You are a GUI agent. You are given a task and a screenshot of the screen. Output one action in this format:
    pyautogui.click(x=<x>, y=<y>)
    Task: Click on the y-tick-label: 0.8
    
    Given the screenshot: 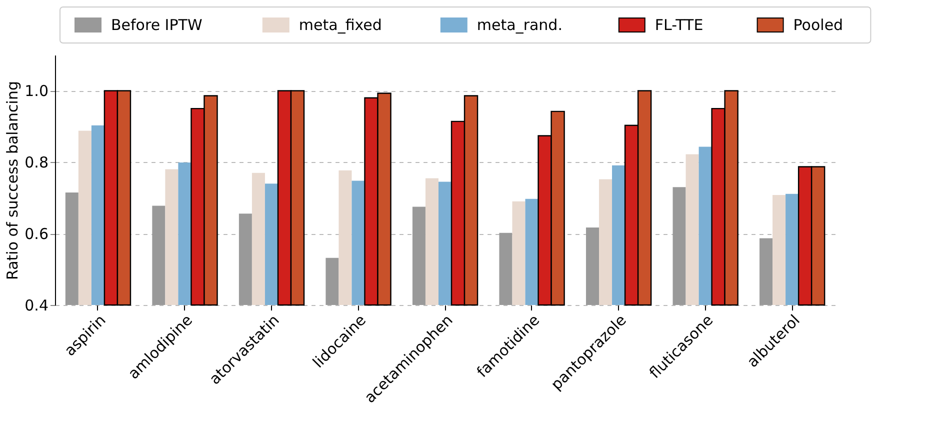 What is the action you would take?
    pyautogui.click(x=36, y=163)
    